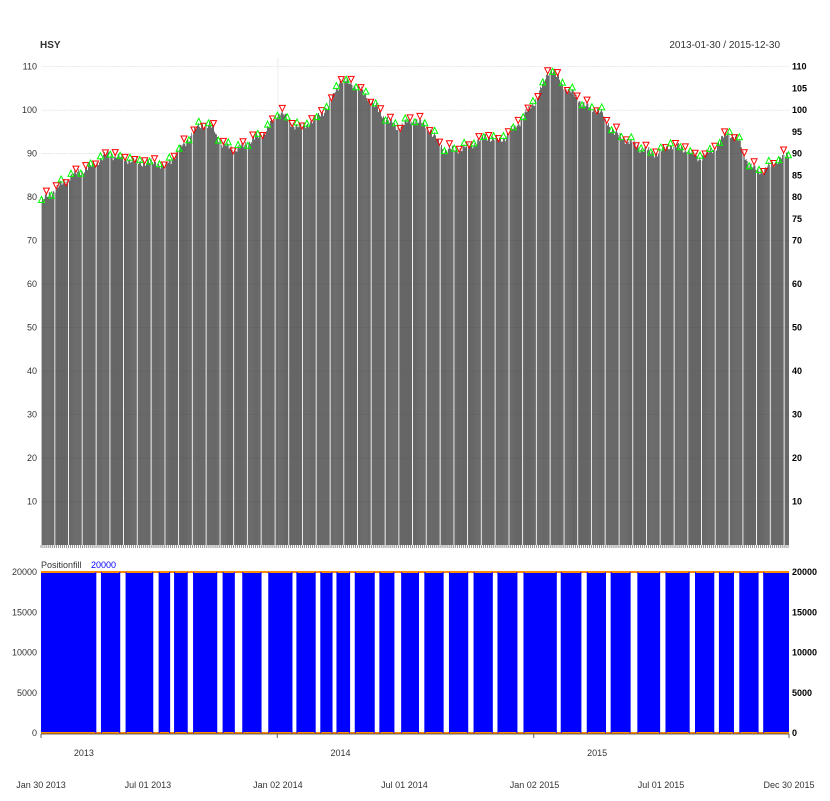 The height and width of the screenshot is (801, 830). Describe the element at coordinates (804, 653) in the screenshot. I see `fill-y-tick-right: 10000` at that location.